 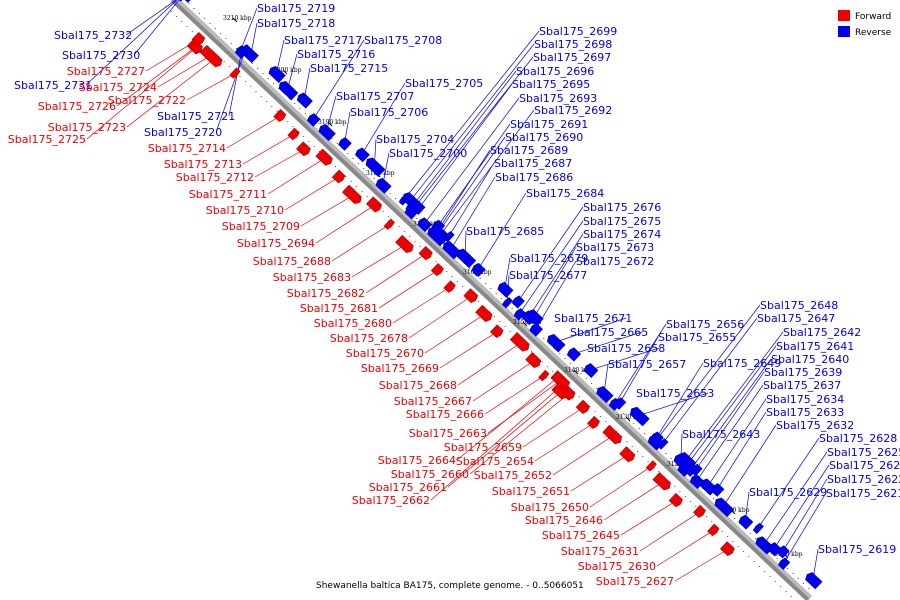 What do you see at coordinates (292, 261) in the screenshot?
I see `gene-label: Sbal175_2688` at bounding box center [292, 261].